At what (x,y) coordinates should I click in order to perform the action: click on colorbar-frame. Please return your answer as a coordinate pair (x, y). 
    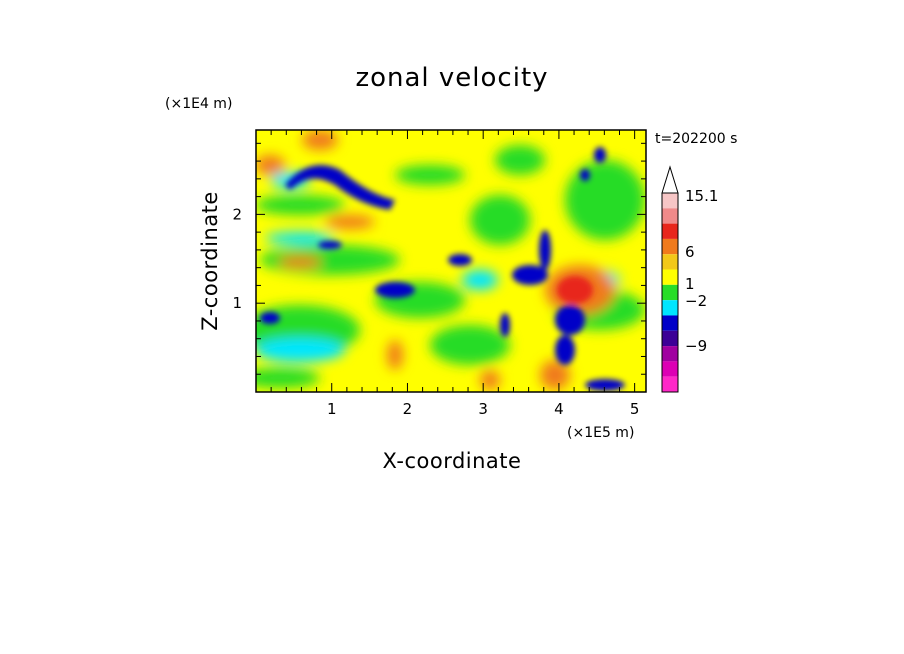
    Looking at the image, I should click on (670, 292).